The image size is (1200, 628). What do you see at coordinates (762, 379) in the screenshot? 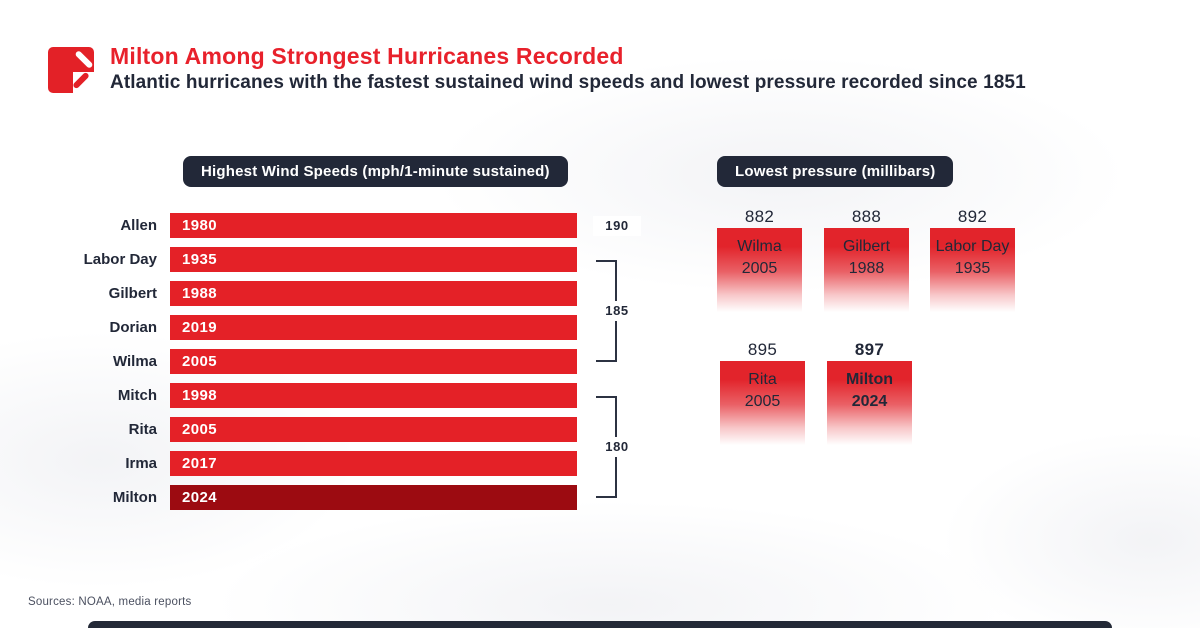
I see `pressure-hurricane-name: Rita` at bounding box center [762, 379].